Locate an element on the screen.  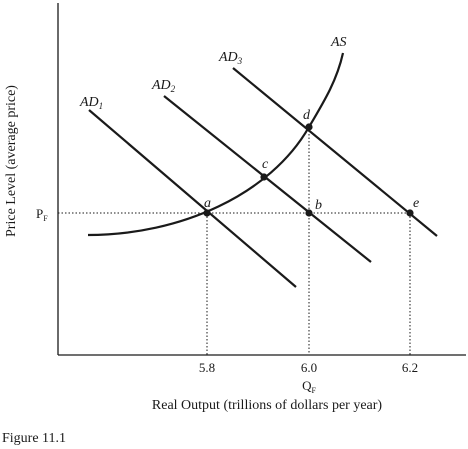
point-d is located at coordinates (309, 127).